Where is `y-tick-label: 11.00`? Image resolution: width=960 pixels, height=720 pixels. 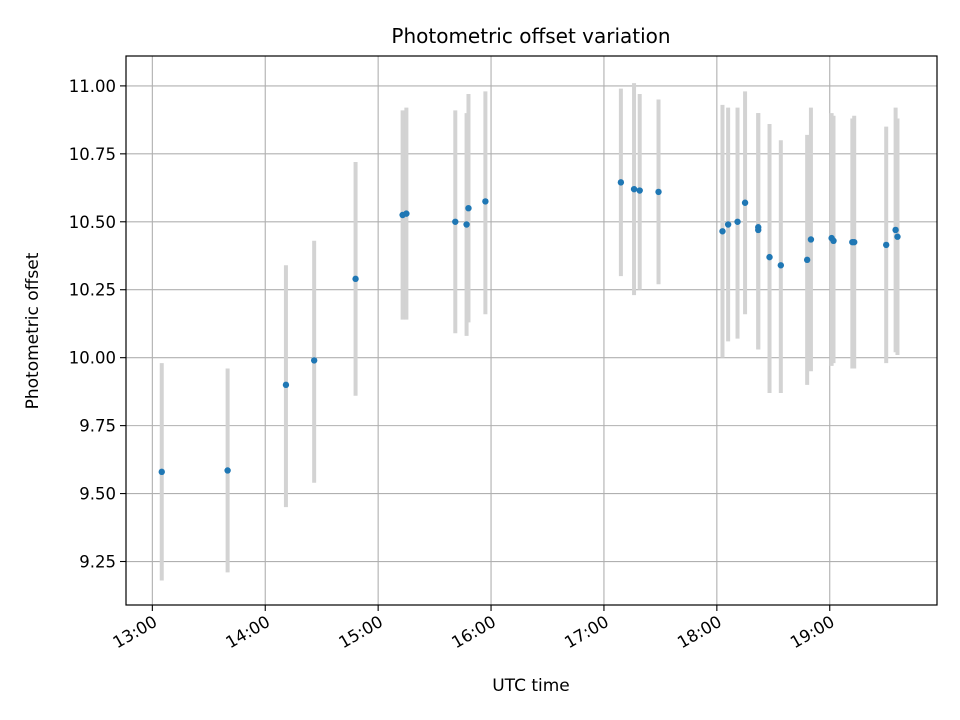 y-tick-label: 11.00 is located at coordinates (92, 86).